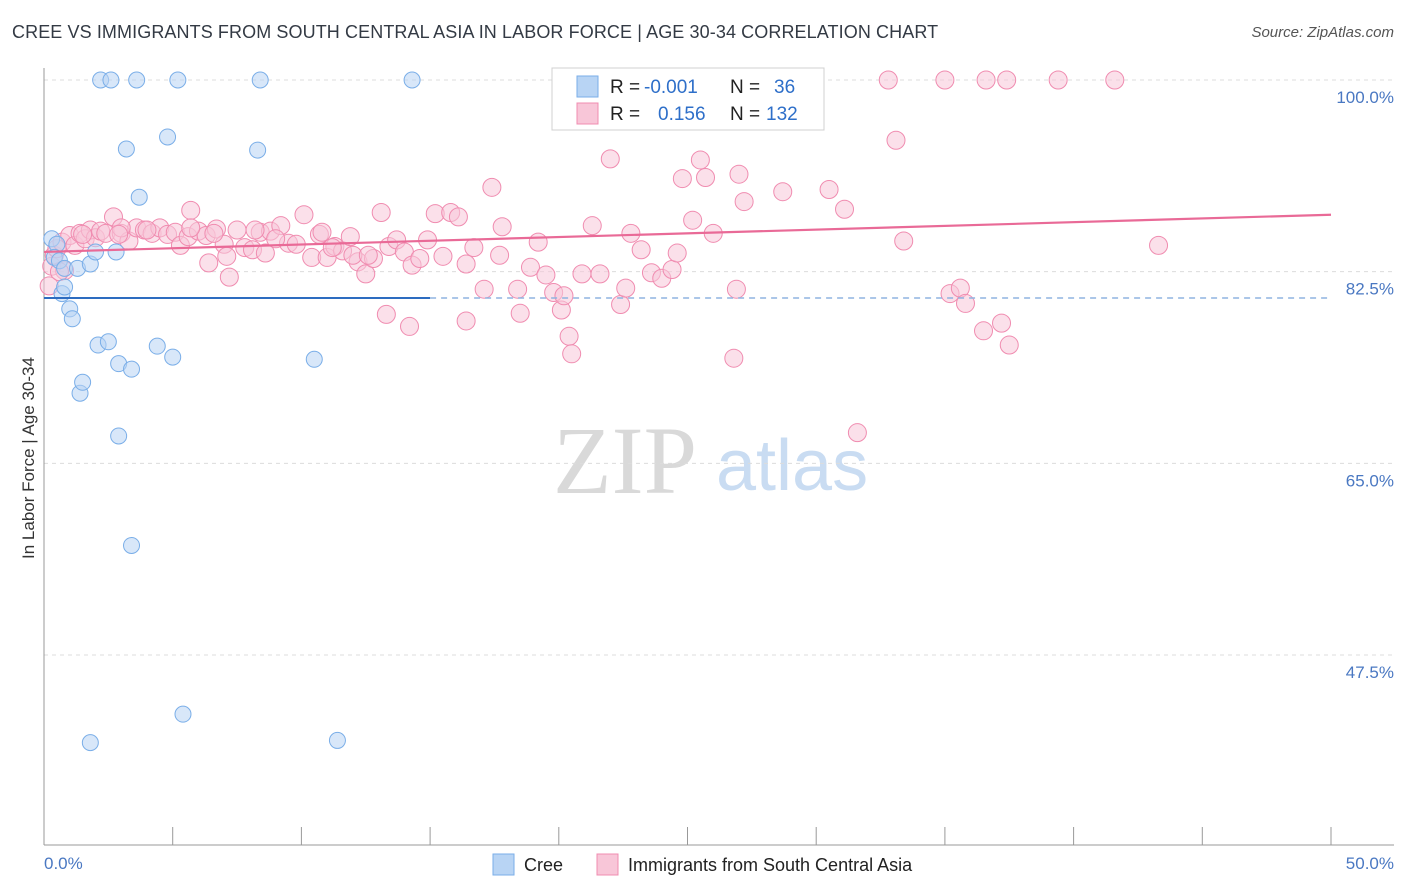 This screenshot has height=892, width=1406. I want to click on imm-trend-line, so click(687, 233).